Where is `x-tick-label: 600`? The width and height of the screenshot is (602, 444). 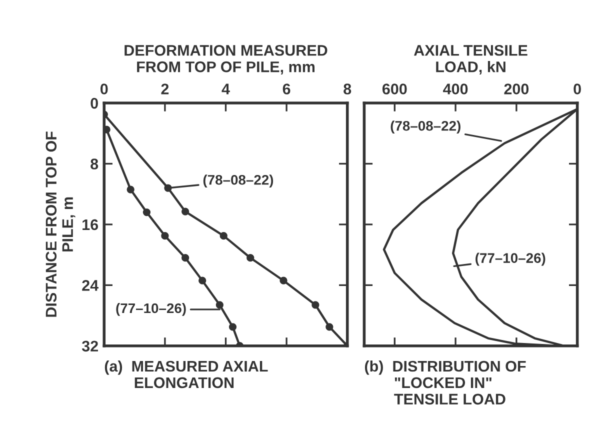
x-tick-label: 600 is located at coordinates (394, 89).